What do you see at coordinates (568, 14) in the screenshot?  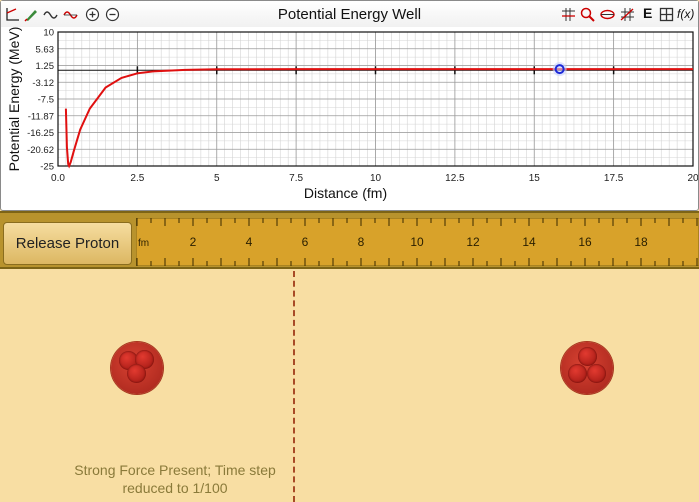 I see `zoom-axis-icon` at bounding box center [568, 14].